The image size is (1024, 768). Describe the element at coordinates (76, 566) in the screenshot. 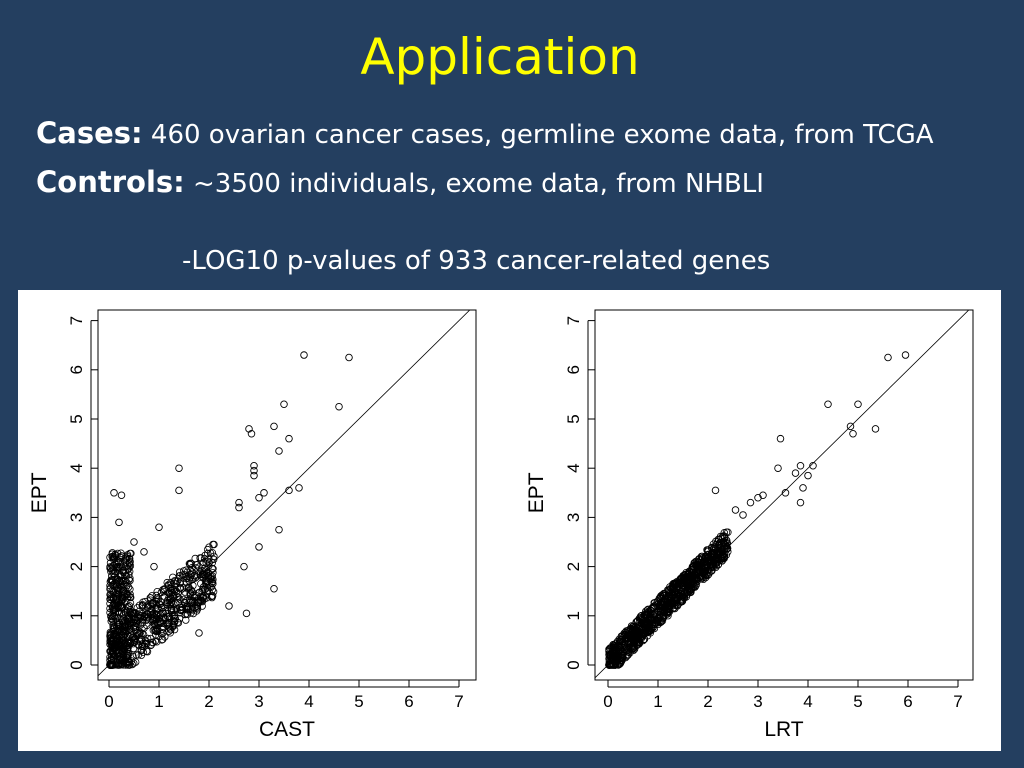

I see `y-tick-label: 2` at that location.